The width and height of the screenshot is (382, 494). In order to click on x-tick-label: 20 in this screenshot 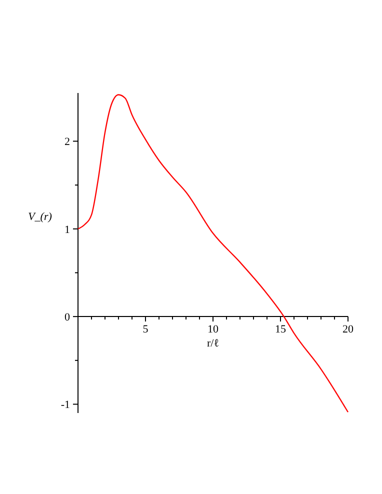, I will do `click(348, 330)`.